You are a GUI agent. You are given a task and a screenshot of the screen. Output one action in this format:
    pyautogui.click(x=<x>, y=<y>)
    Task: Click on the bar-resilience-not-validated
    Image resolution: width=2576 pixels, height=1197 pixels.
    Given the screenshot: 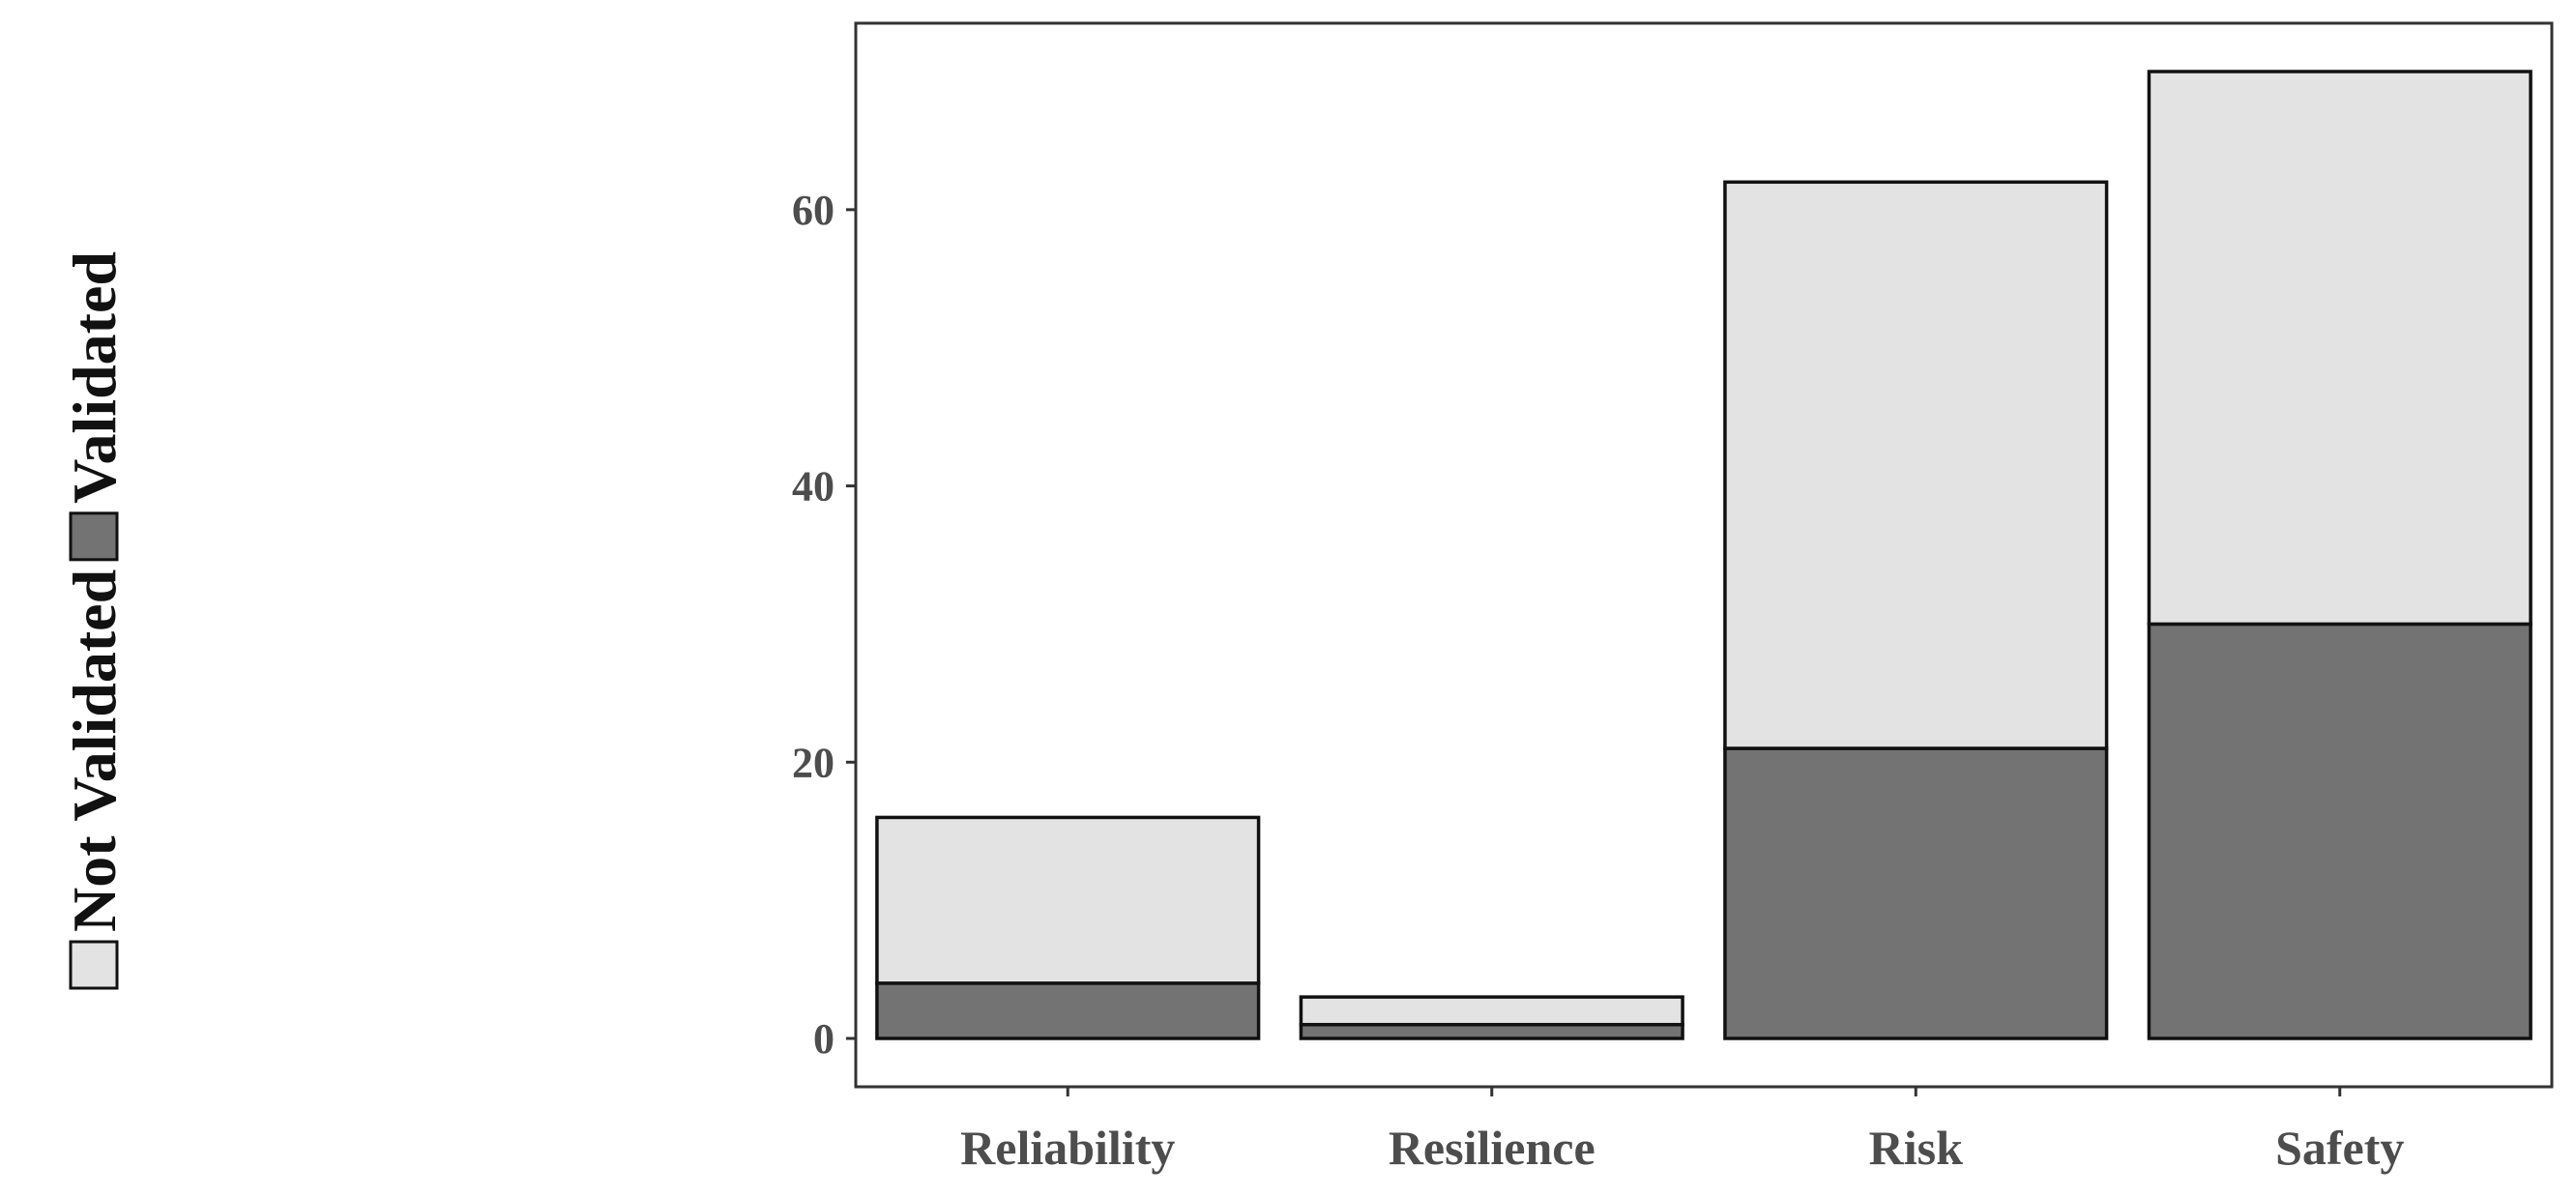 What is the action you would take?
    pyautogui.click(x=1491, y=1011)
    